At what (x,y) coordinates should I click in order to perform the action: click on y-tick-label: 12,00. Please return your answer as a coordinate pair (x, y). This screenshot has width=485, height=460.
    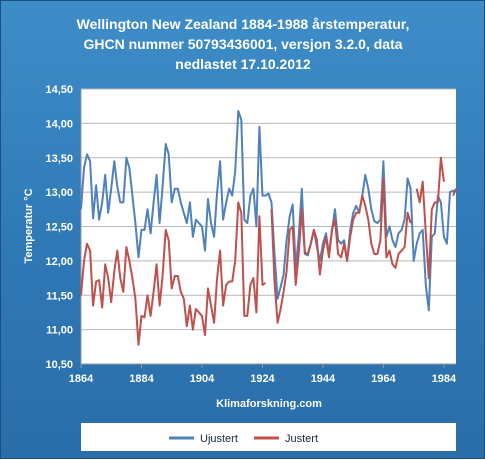
    Looking at the image, I should click on (59, 262).